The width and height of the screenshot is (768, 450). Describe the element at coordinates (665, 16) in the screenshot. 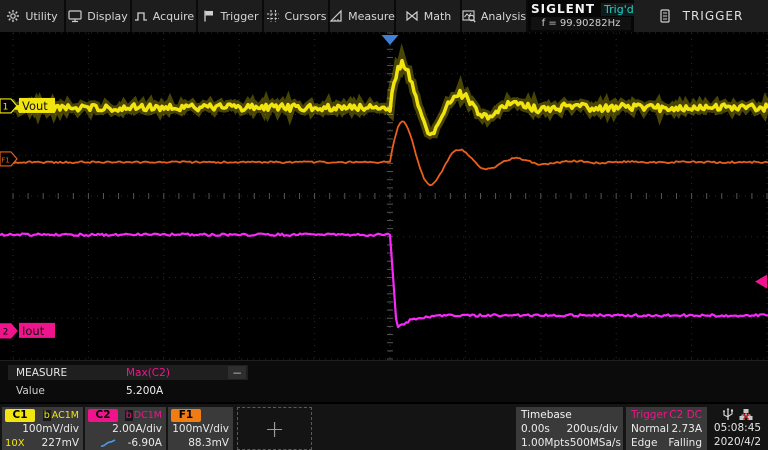

I see `menu-list-icon` at that location.